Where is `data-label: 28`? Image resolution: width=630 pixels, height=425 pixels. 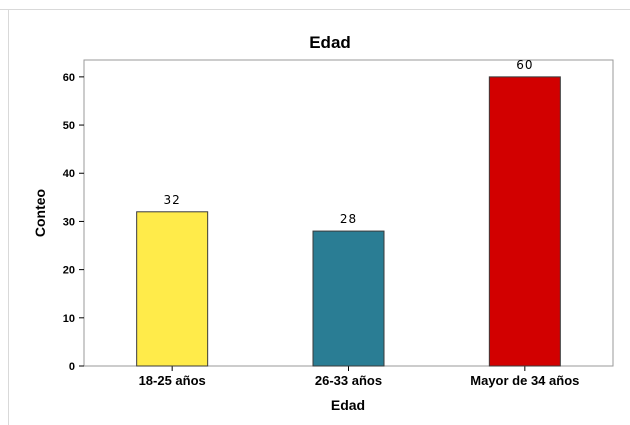
data-label: 28 is located at coordinates (348, 219).